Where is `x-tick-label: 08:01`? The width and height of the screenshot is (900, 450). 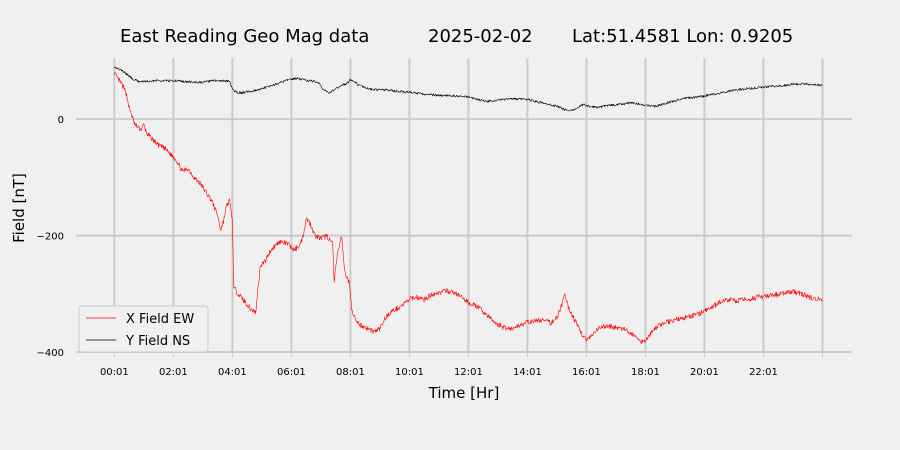
x-tick-label: 08:01 is located at coordinates (350, 372).